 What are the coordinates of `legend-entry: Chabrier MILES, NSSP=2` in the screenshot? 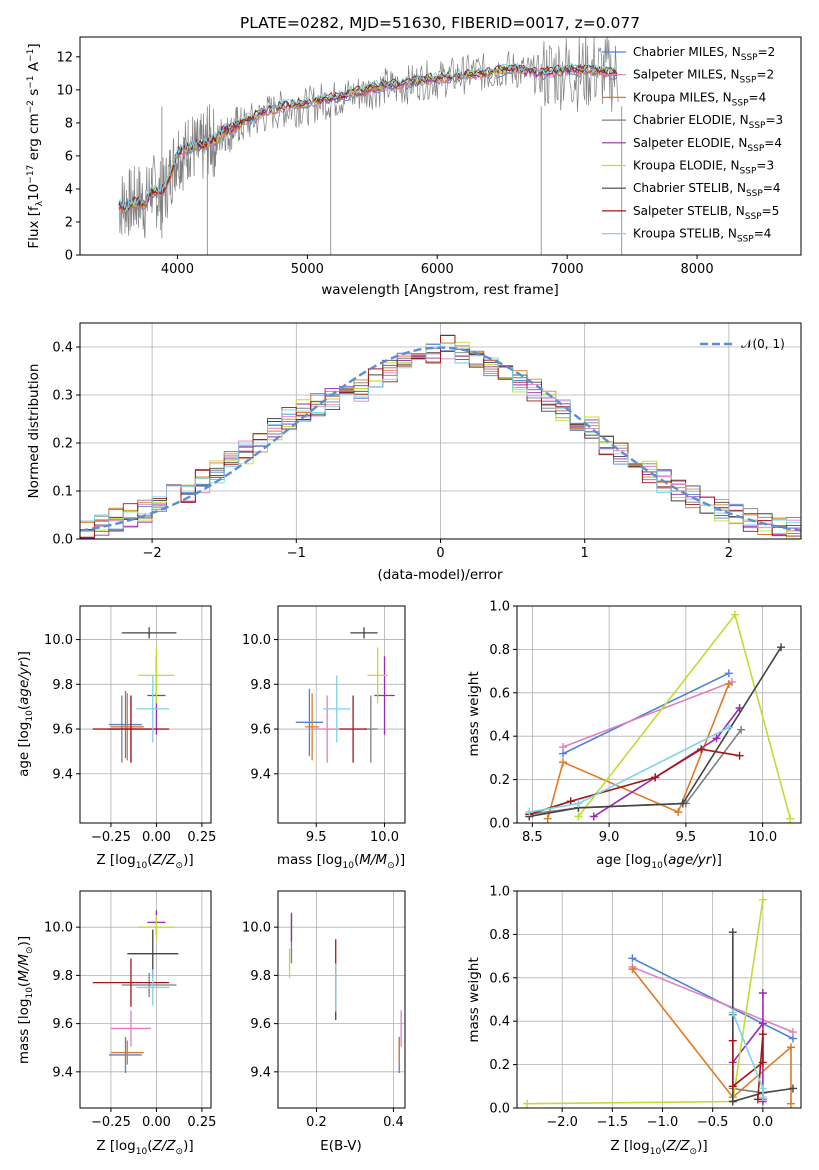 It's located at (704, 54).